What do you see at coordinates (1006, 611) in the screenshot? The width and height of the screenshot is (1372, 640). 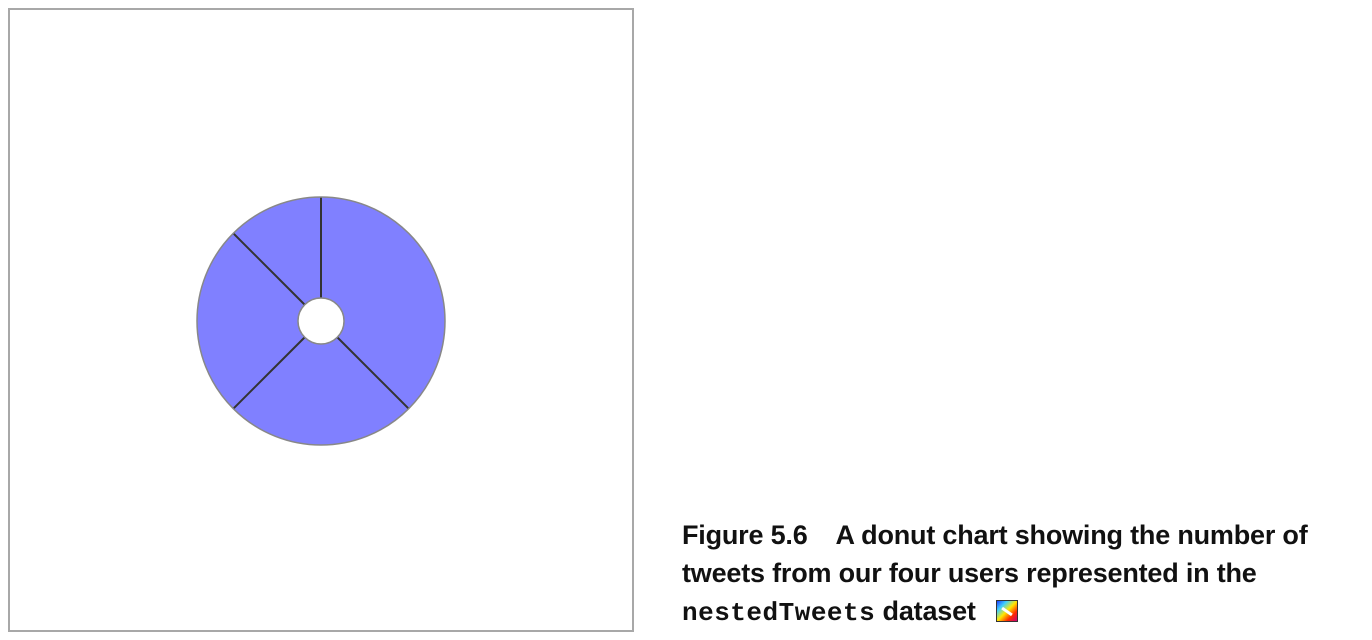 I see `live-demo-icon` at bounding box center [1006, 611].